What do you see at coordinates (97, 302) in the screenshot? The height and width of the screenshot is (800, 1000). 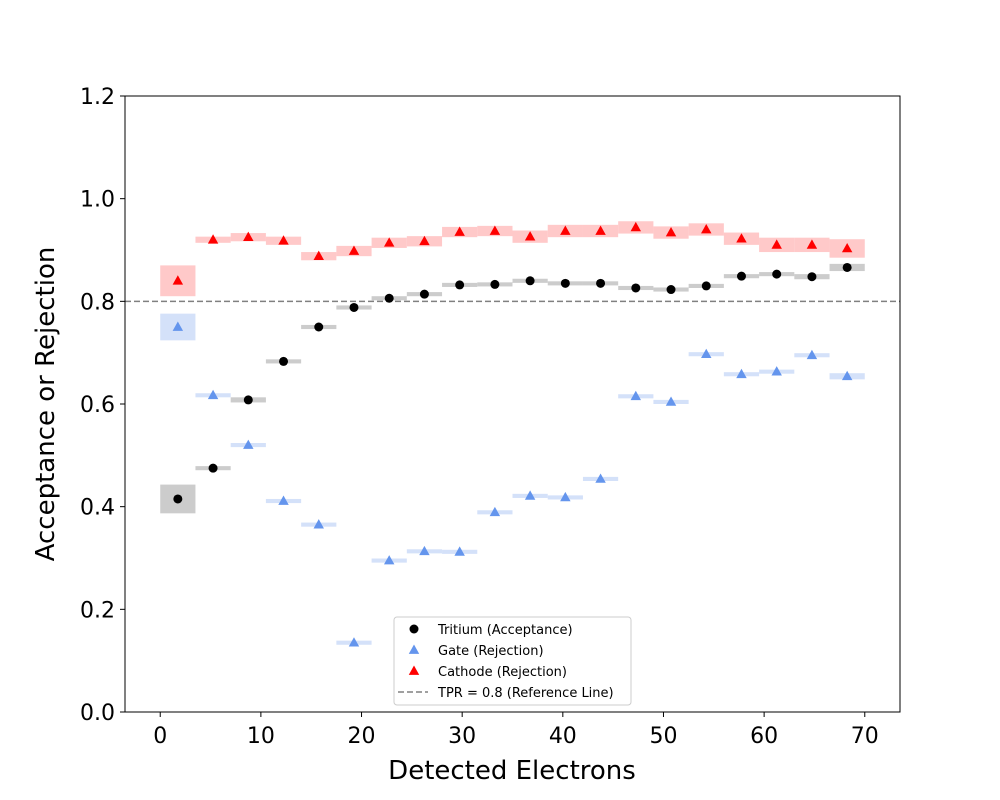 I see `y-tick-label-0.8: 0.8` at bounding box center [97, 302].